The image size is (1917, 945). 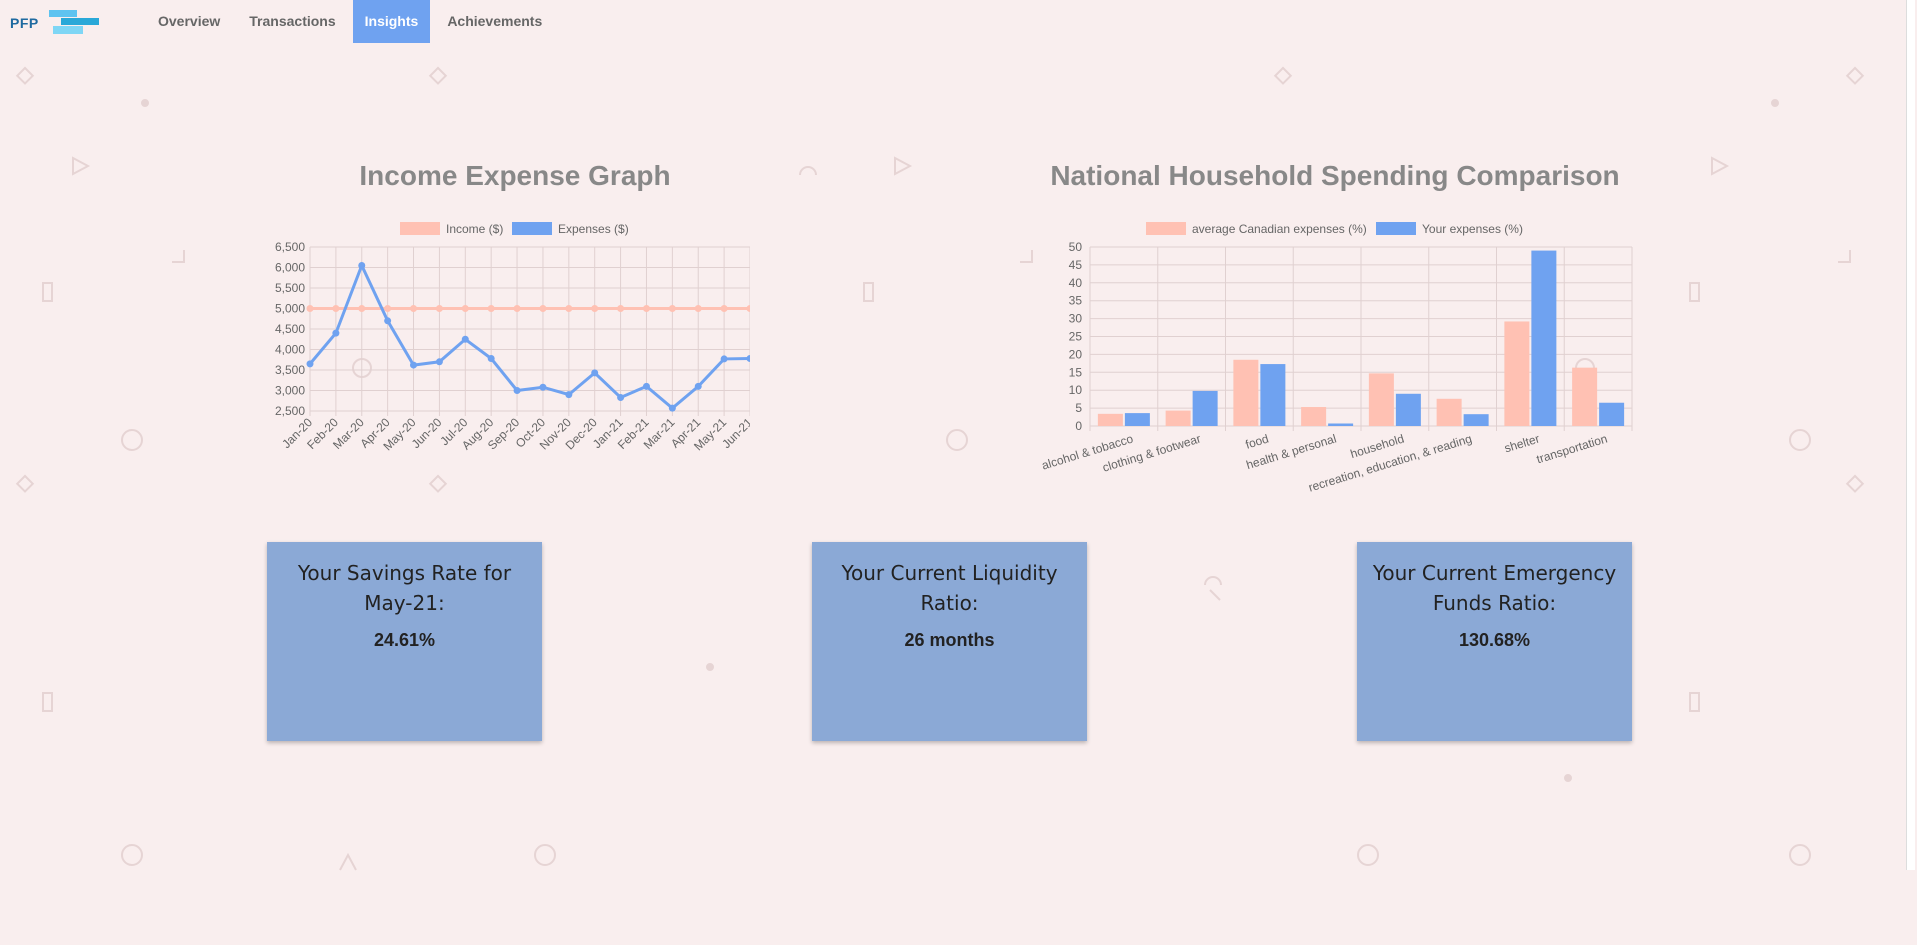 I want to click on income-y-tick: 6,000, so click(x=290, y=268).